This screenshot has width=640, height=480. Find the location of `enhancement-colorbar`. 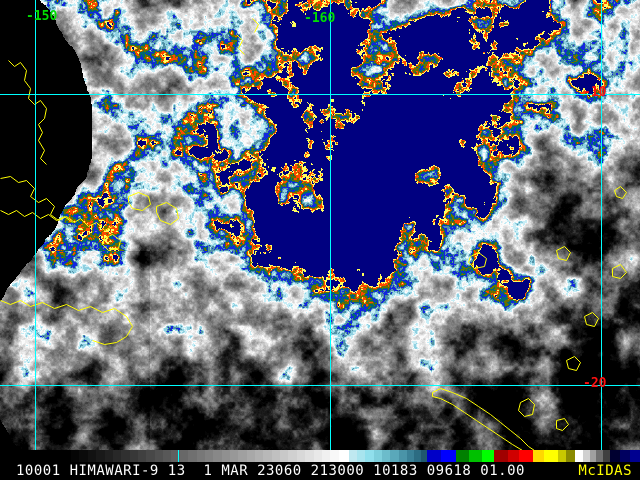

enhancement-colorbar is located at coordinates (320, 456).